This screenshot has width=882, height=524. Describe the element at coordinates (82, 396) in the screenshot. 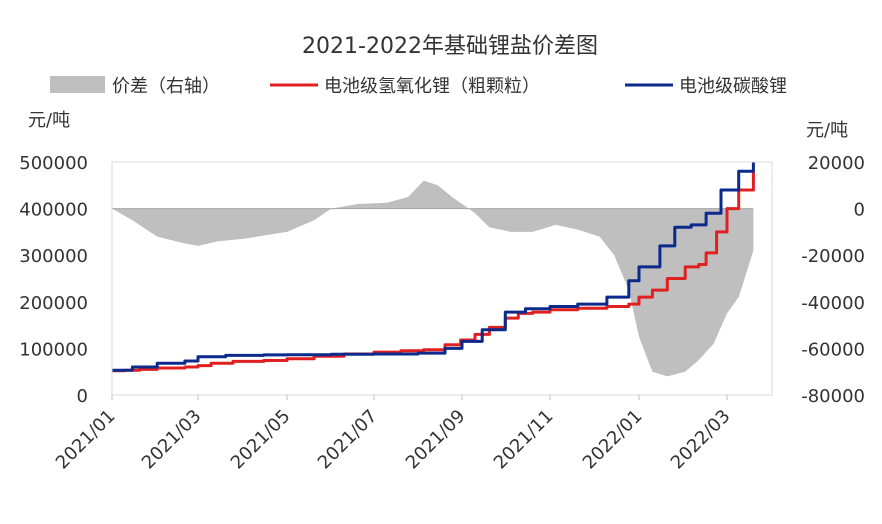

I see `left-tick-label: 0` at that location.